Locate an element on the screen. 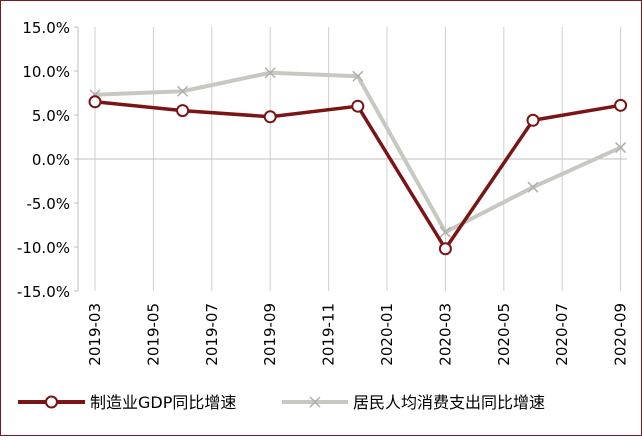  x-tick-label: 2019-09 is located at coordinates (270, 334).